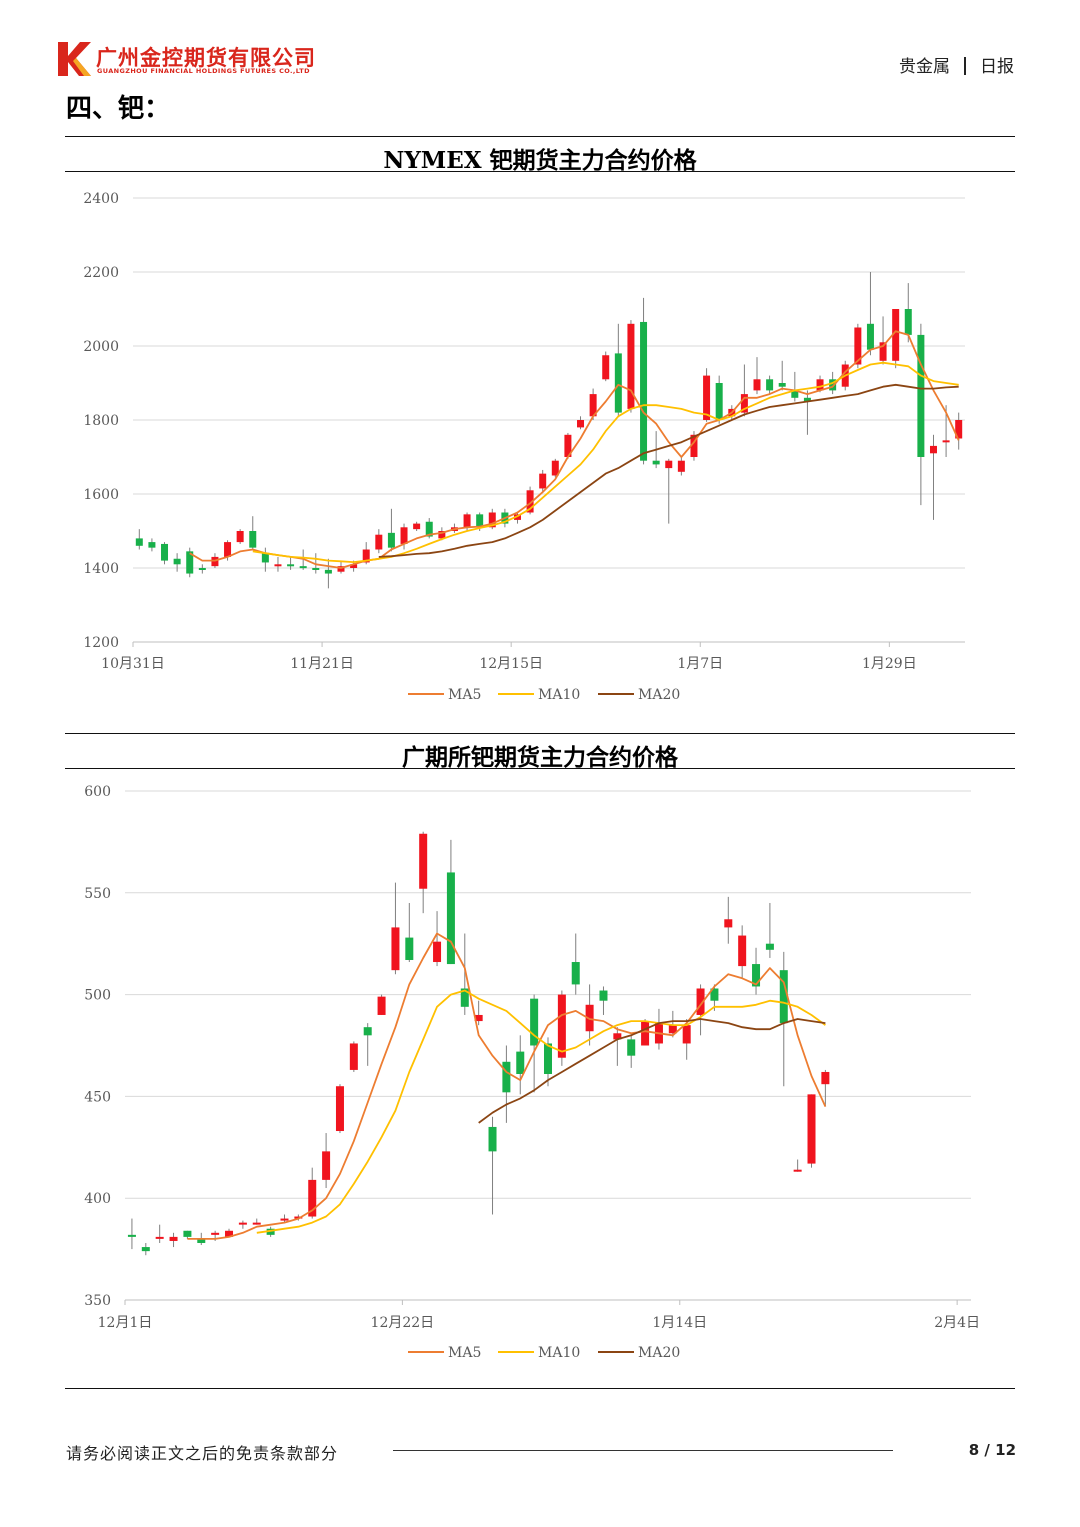  What do you see at coordinates (101, 199) in the screenshot?
I see `y-tick-label: 2400` at bounding box center [101, 199].